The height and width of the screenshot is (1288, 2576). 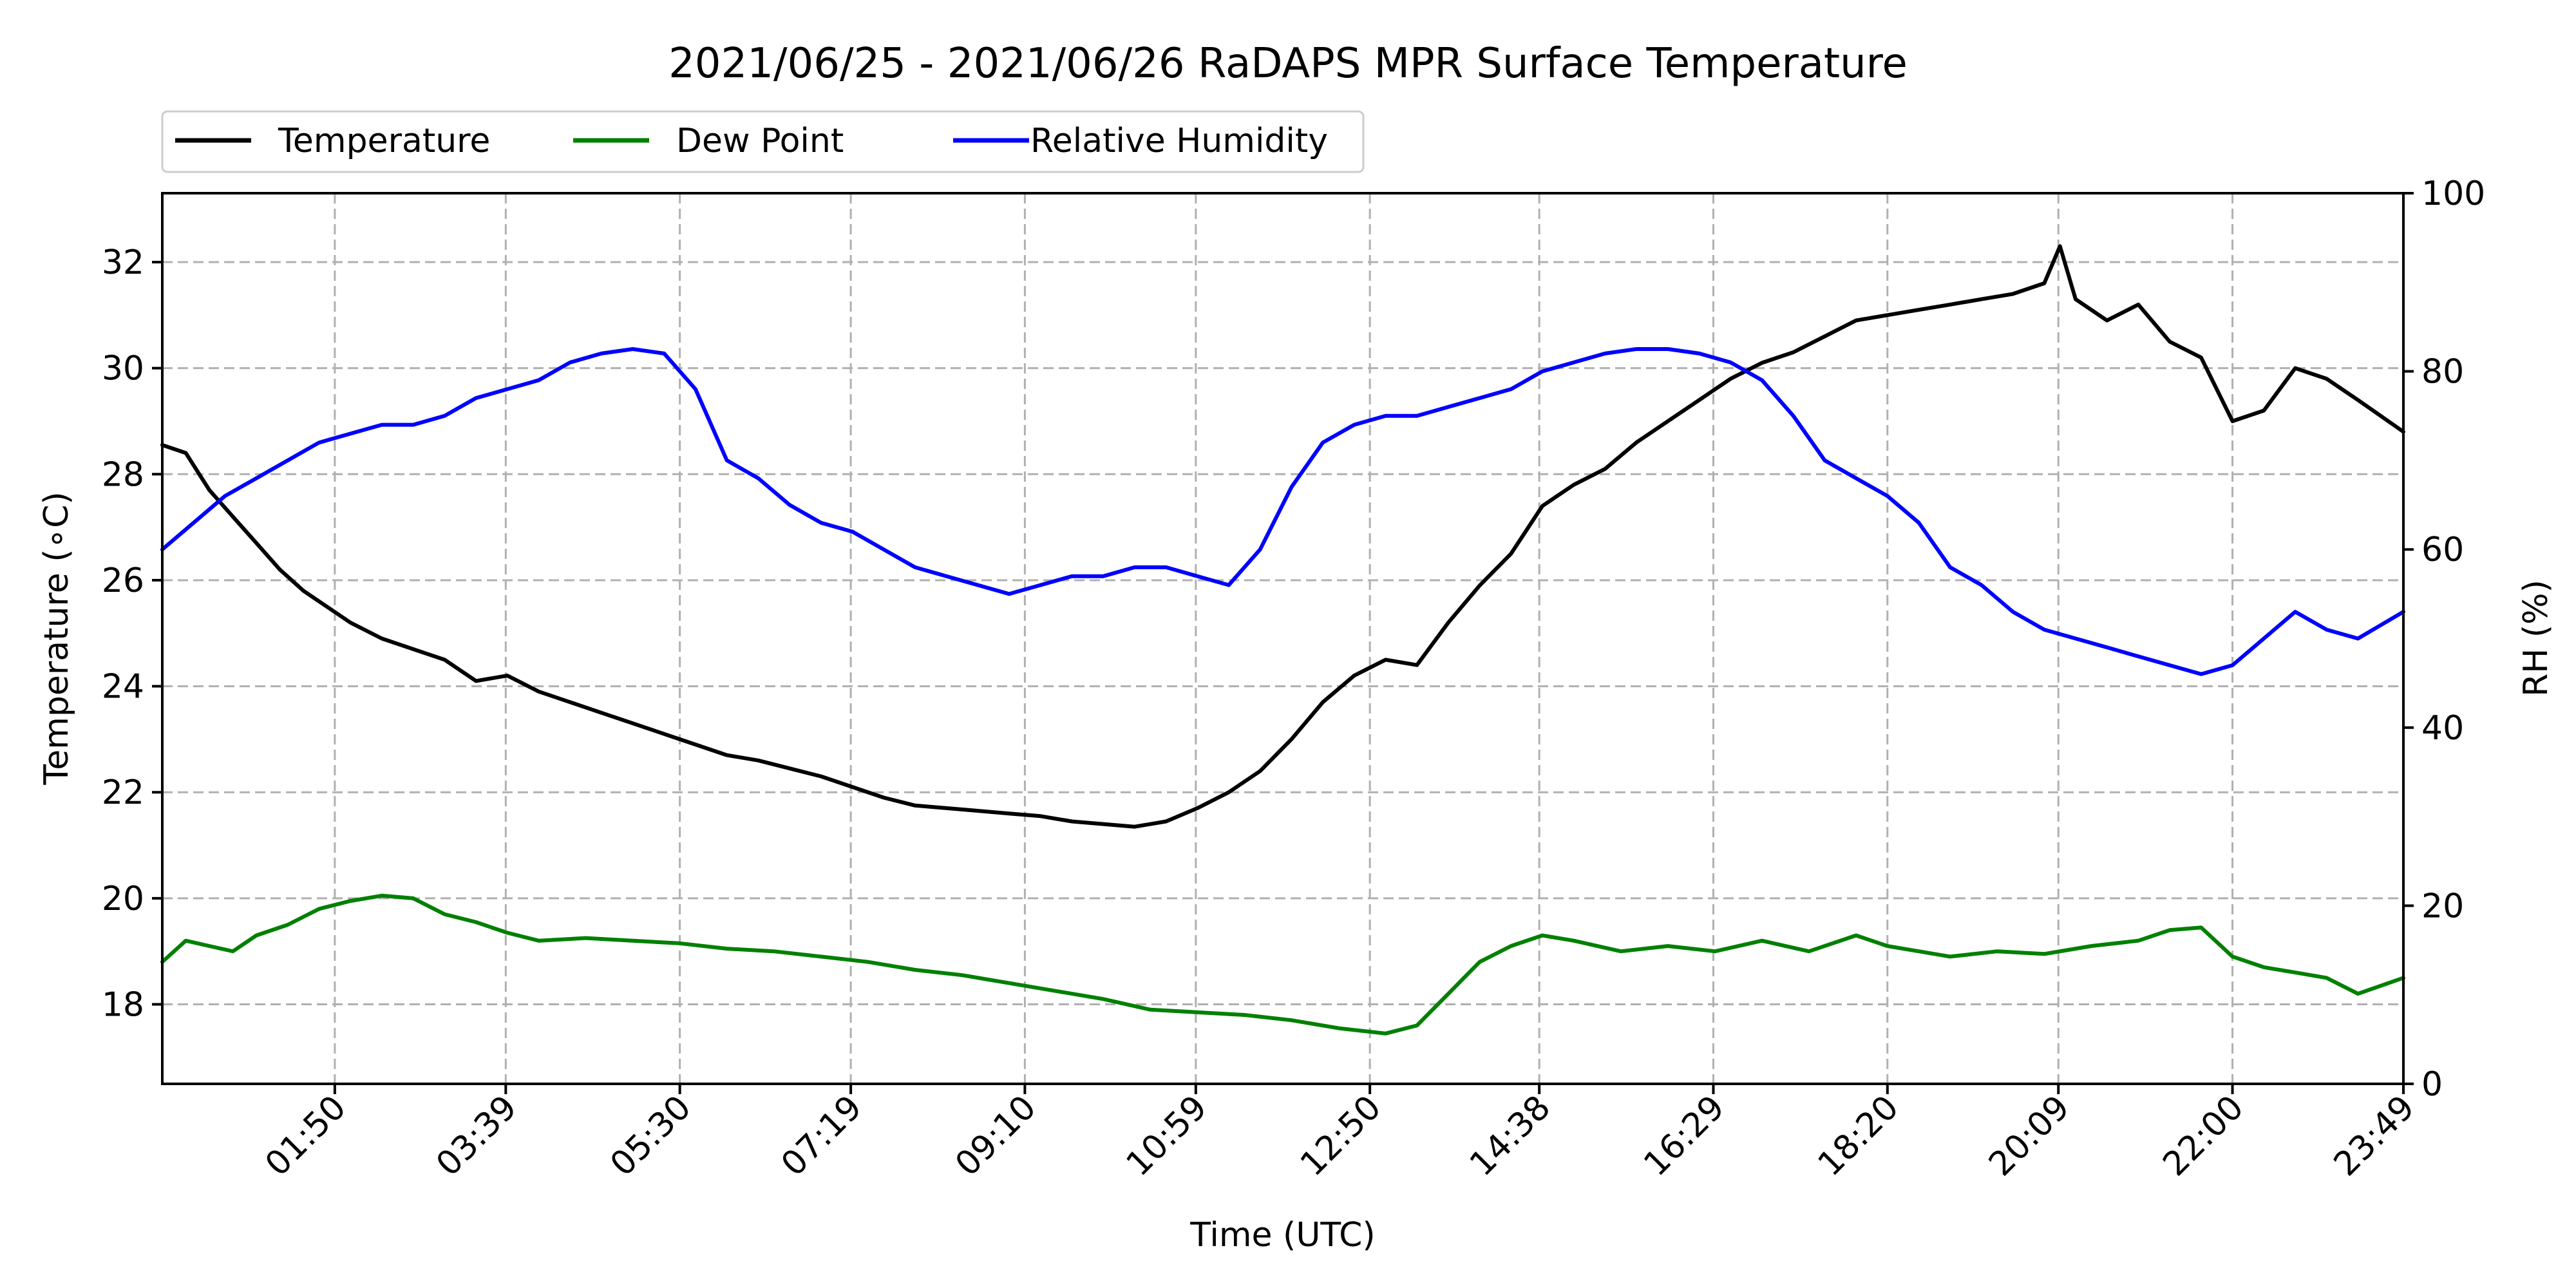 What do you see at coordinates (1283, 965) in the screenshot?
I see `series-line-dew-point` at bounding box center [1283, 965].